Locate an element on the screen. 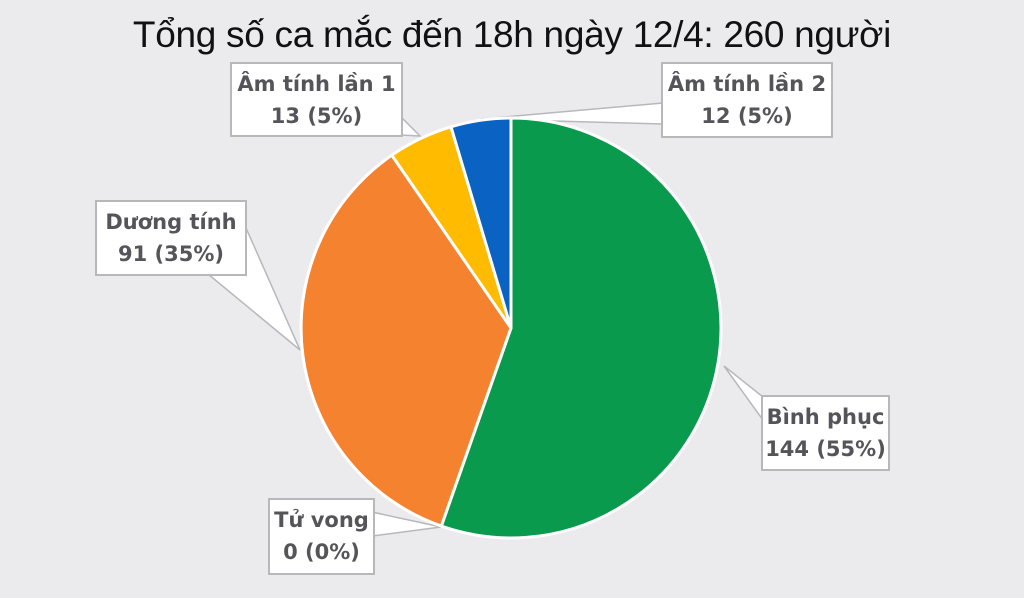 The width and height of the screenshot is (1024, 598). label-am-tinh-1-name: Âm tính lần 1 is located at coordinates (316, 84).